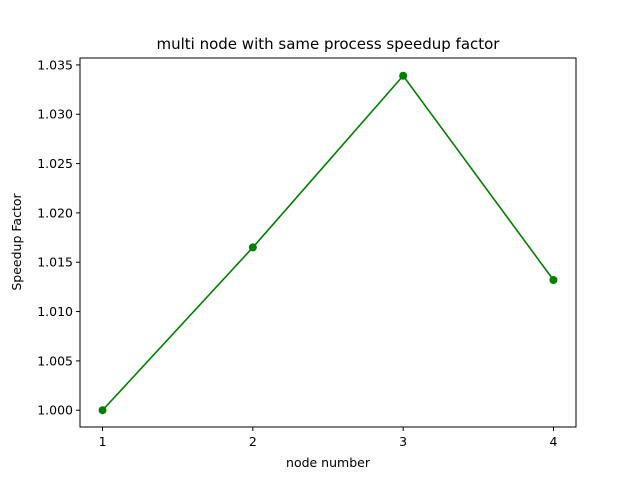 The width and height of the screenshot is (640, 480). I want to click on x-axis-ticks: 1 2 3 4, so click(328, 438).